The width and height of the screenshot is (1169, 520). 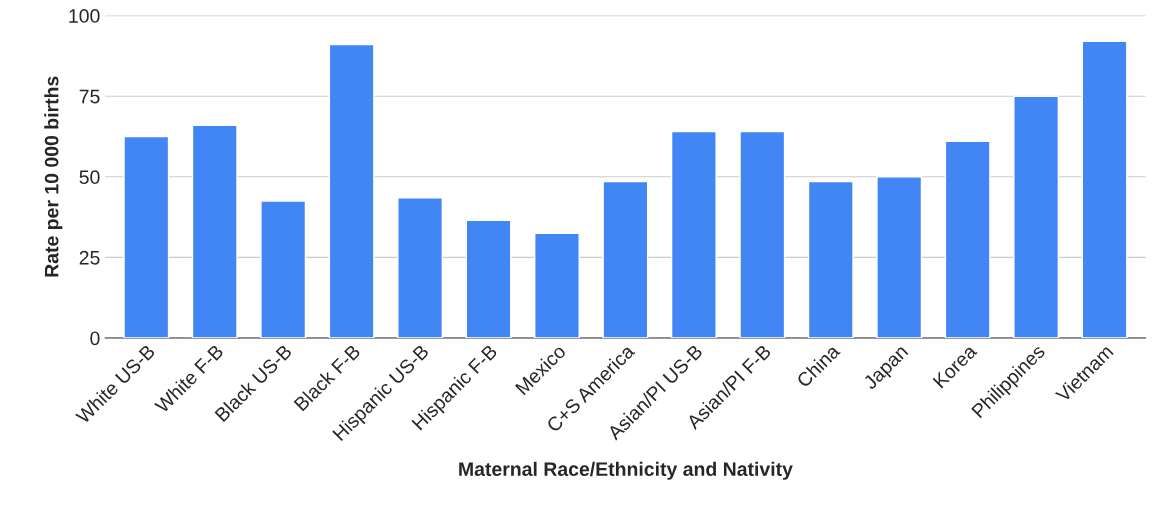 What do you see at coordinates (53, 176) in the screenshot?
I see `y-axis-title: Rate per 10 000 births` at bounding box center [53, 176].